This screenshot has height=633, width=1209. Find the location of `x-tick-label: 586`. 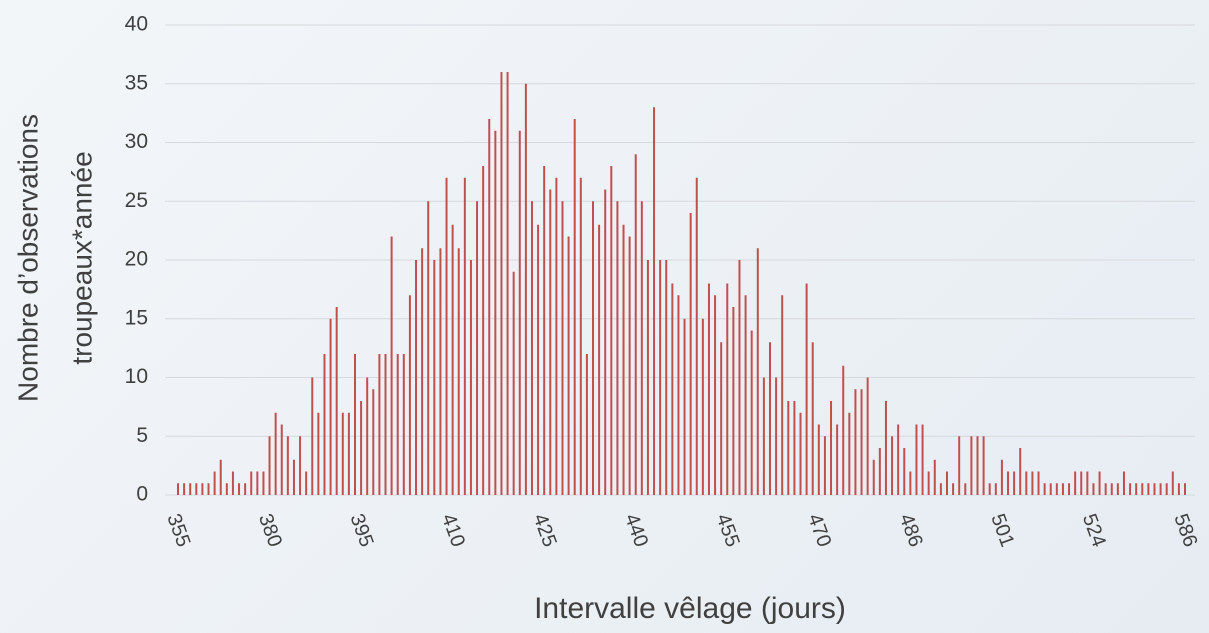

x-tick-label: 586 is located at coordinates (1185, 530).